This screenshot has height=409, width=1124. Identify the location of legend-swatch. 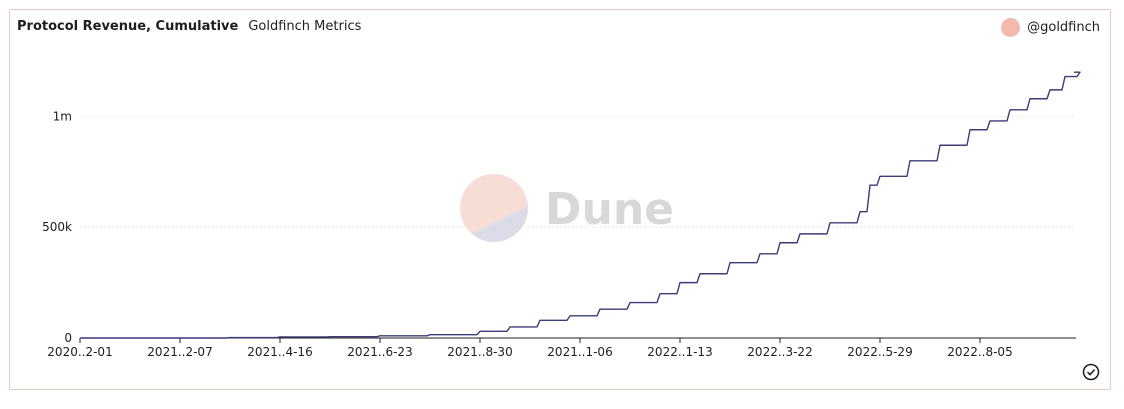
(1011, 27).